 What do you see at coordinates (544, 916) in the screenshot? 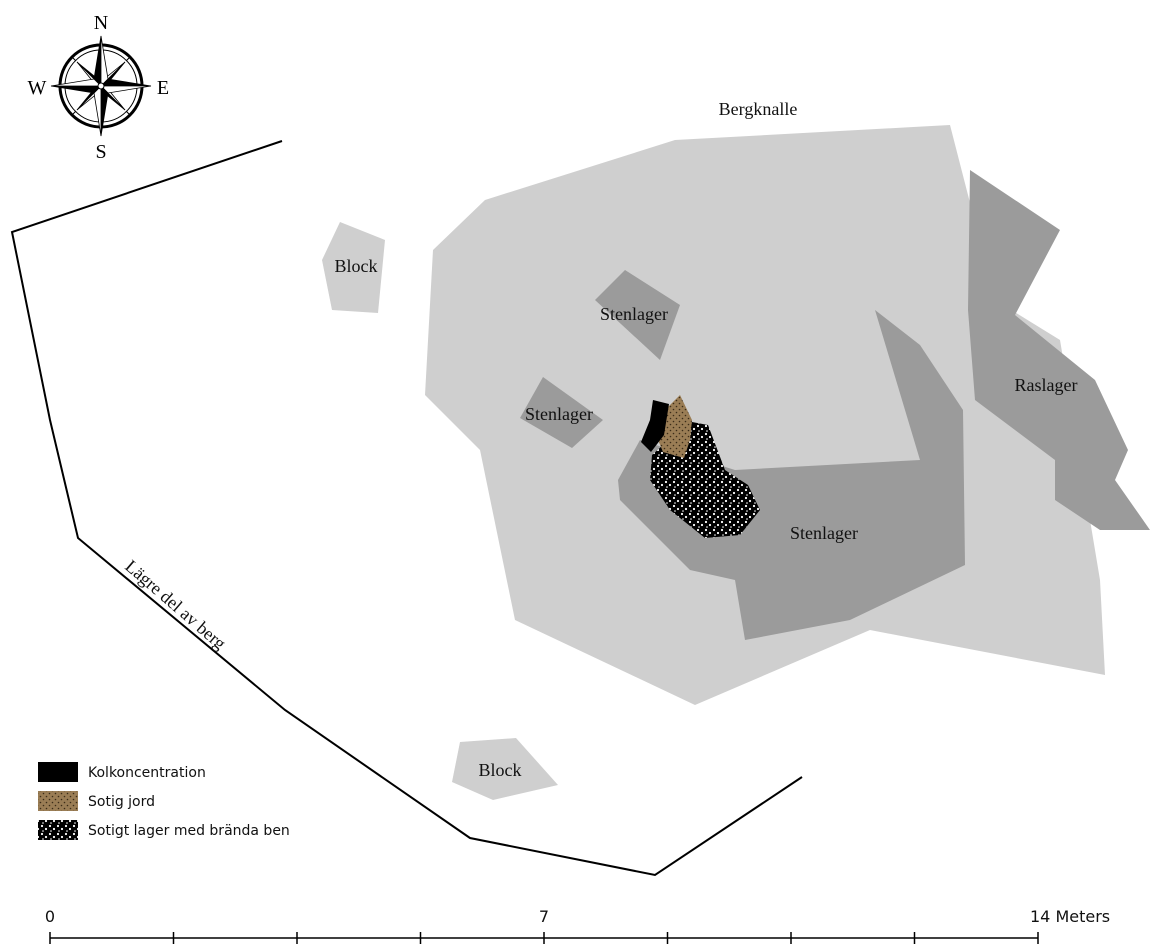
I see `scale-label-7: 7` at bounding box center [544, 916].